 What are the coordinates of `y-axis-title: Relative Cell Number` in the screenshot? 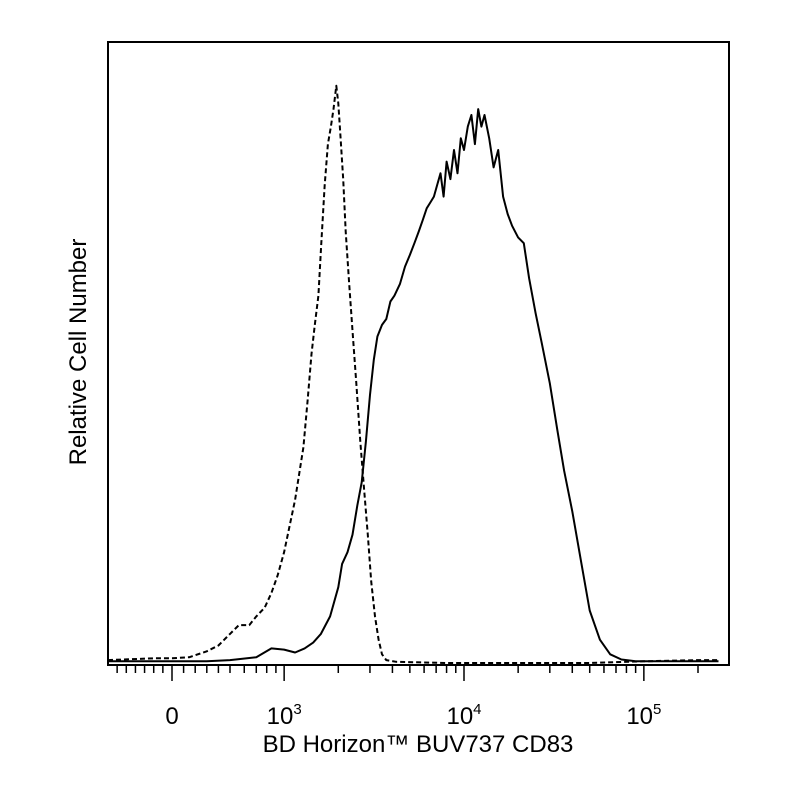 It's located at (78, 352).